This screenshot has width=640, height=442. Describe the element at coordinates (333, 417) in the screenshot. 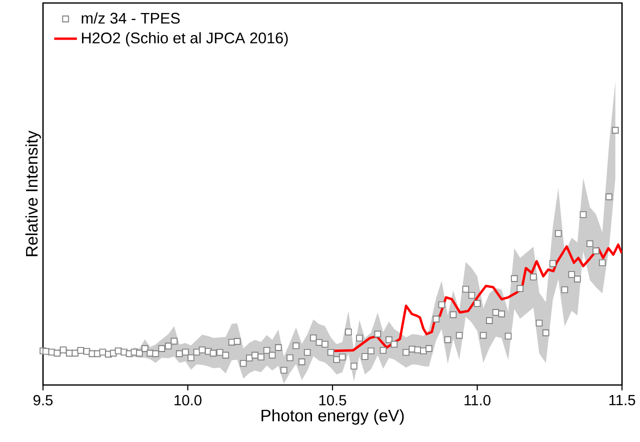

I see `x-axis-title: Photon energy (eV)` at that location.